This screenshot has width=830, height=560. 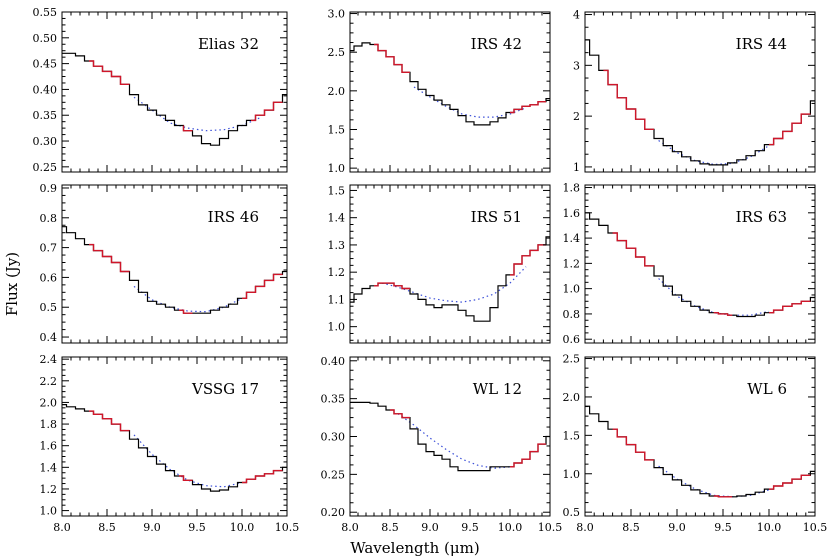 What do you see at coordinates (337, 14) in the screenshot?
I see `y-tick-label: 3.0` at bounding box center [337, 14].